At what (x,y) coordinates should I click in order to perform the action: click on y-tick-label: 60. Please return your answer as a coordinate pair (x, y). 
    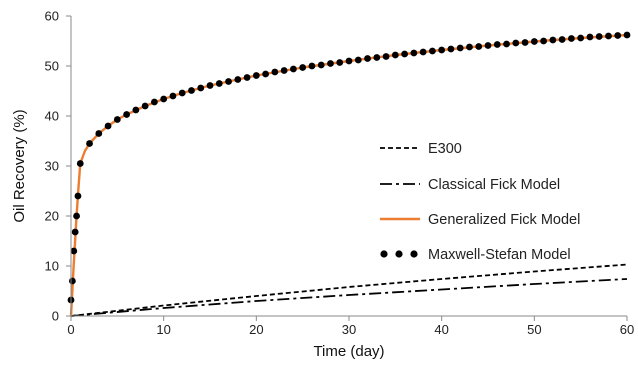
    Looking at the image, I should click on (52, 16).